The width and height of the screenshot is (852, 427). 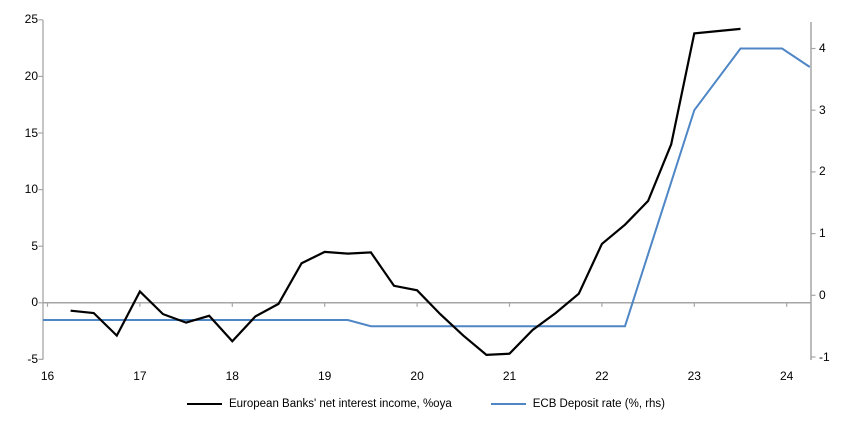 I want to click on nii-line-swatch, so click(x=204, y=404).